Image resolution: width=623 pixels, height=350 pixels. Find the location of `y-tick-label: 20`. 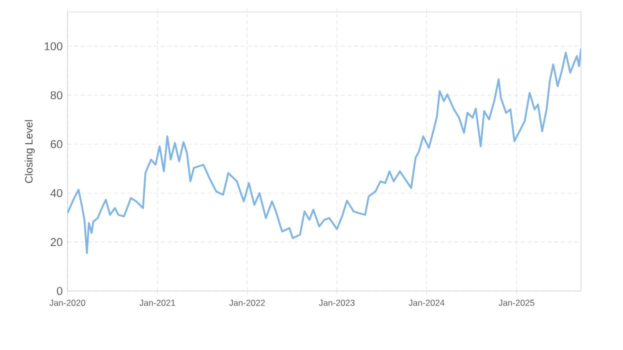

y-tick-label: 20 is located at coordinates (56, 242).